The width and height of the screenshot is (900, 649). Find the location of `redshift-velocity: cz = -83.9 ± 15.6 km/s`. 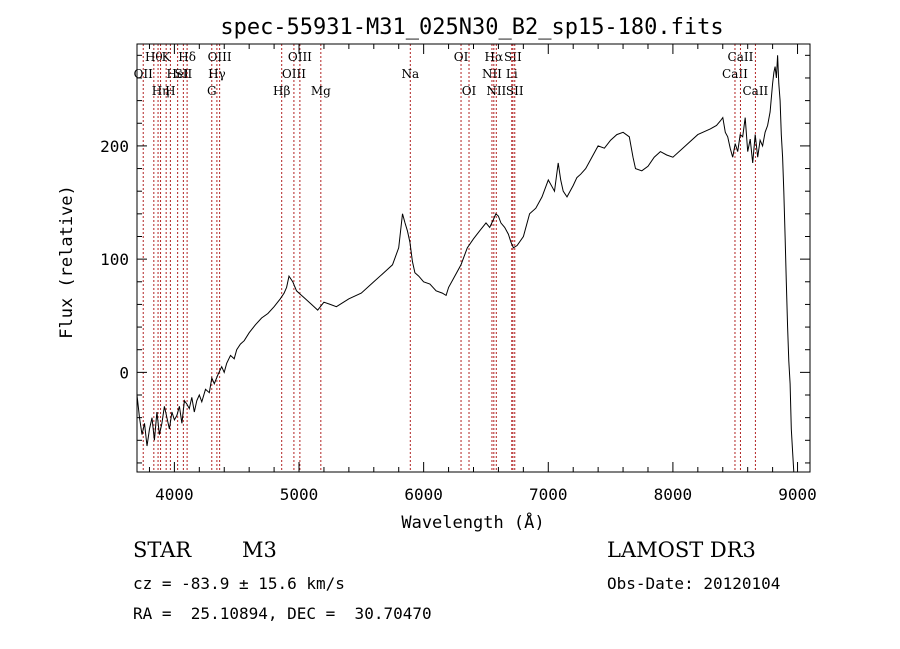

redshift-velocity: cz = -83.9 ± 15.6 km/s is located at coordinates (239, 583).